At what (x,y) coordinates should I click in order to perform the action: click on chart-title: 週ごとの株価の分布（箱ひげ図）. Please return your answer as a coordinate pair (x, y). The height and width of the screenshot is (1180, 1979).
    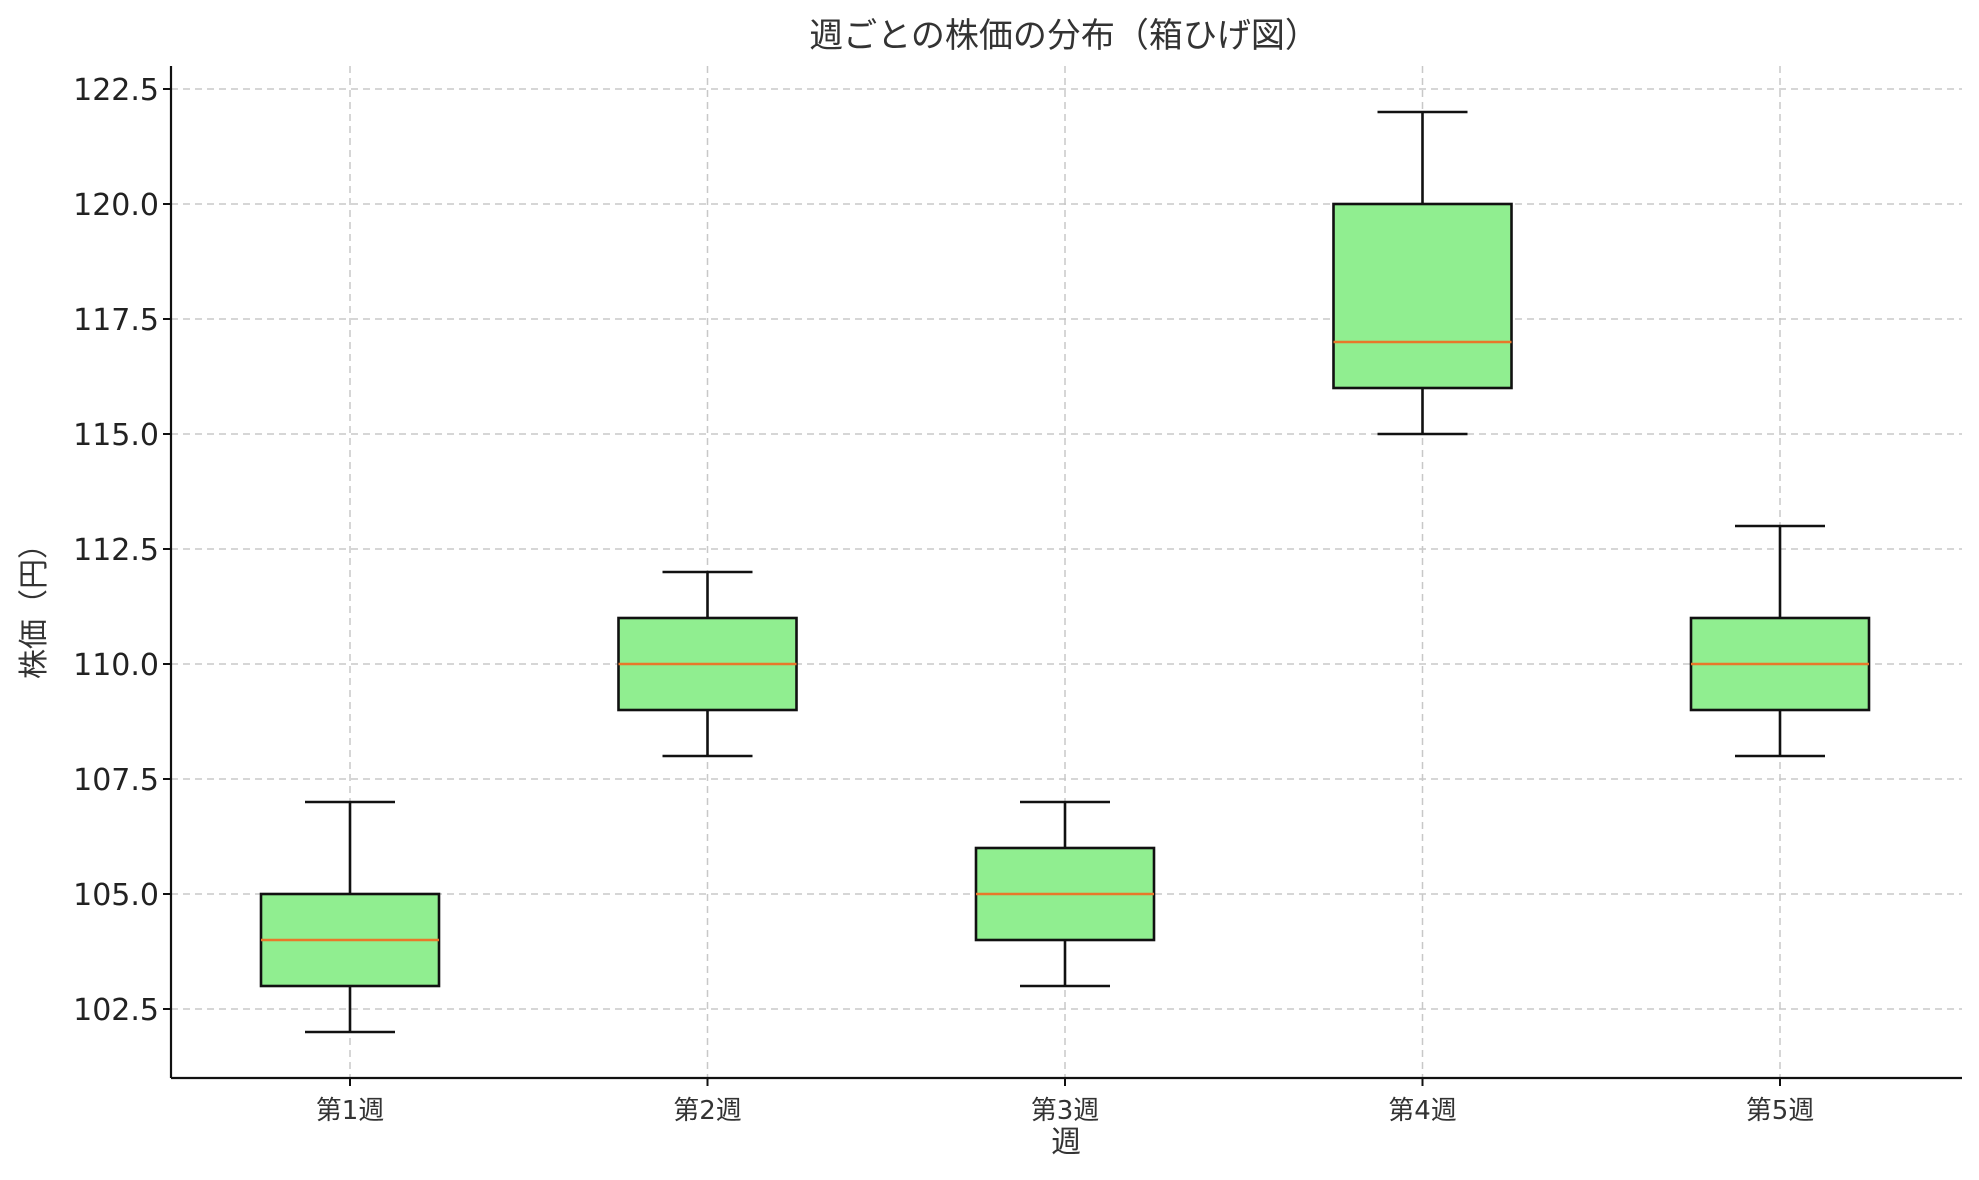
    Looking at the image, I should click on (1064, 36).